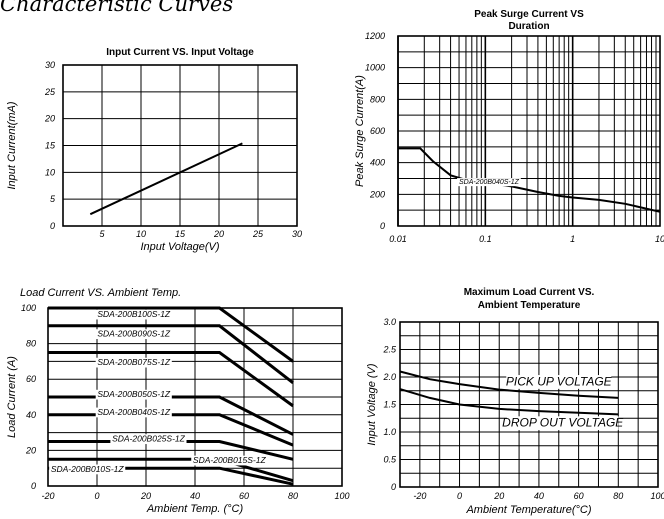 The width and height of the screenshot is (664, 519). I want to click on y-tick-label: 100, so click(28, 308).